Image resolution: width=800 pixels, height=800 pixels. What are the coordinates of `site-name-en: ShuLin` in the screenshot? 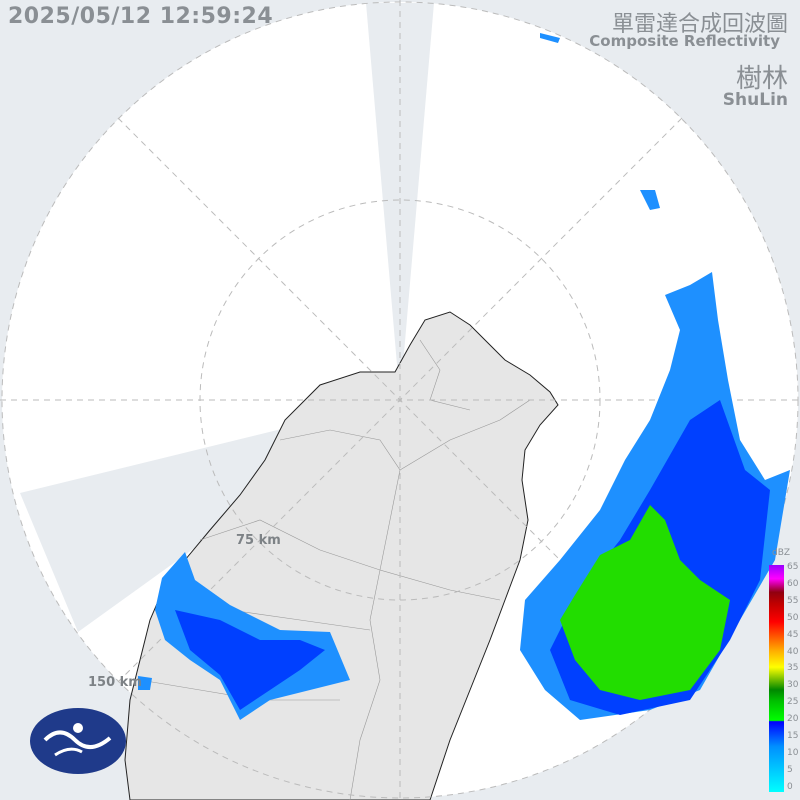 It's located at (755, 100).